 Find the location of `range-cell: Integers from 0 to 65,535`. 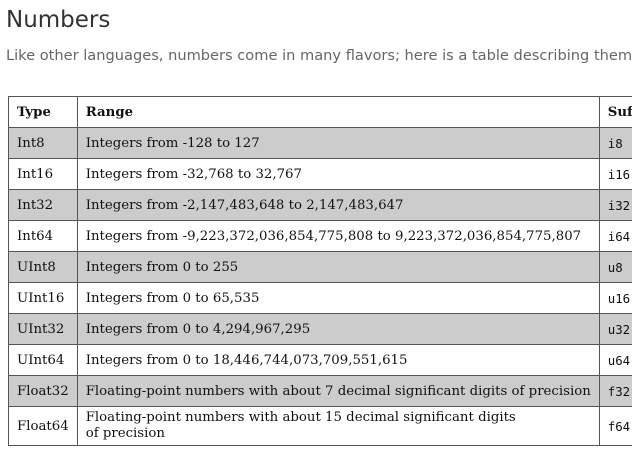

range-cell: Integers from 0 to 65,535 is located at coordinates (338, 298).